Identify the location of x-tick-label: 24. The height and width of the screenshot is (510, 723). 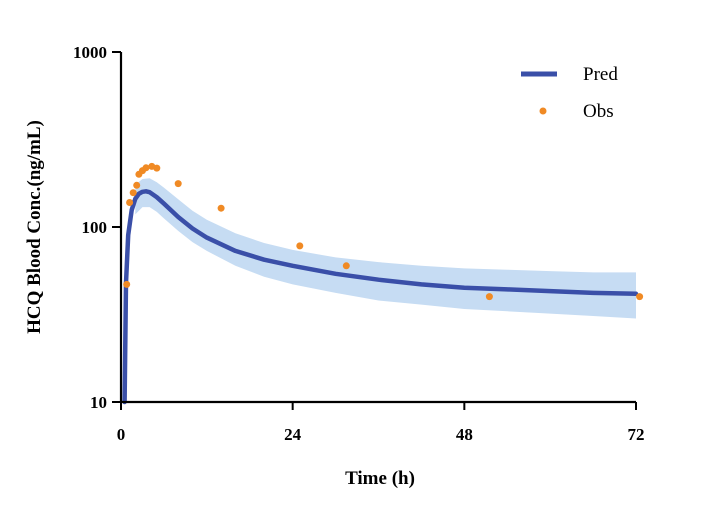
(293, 434).